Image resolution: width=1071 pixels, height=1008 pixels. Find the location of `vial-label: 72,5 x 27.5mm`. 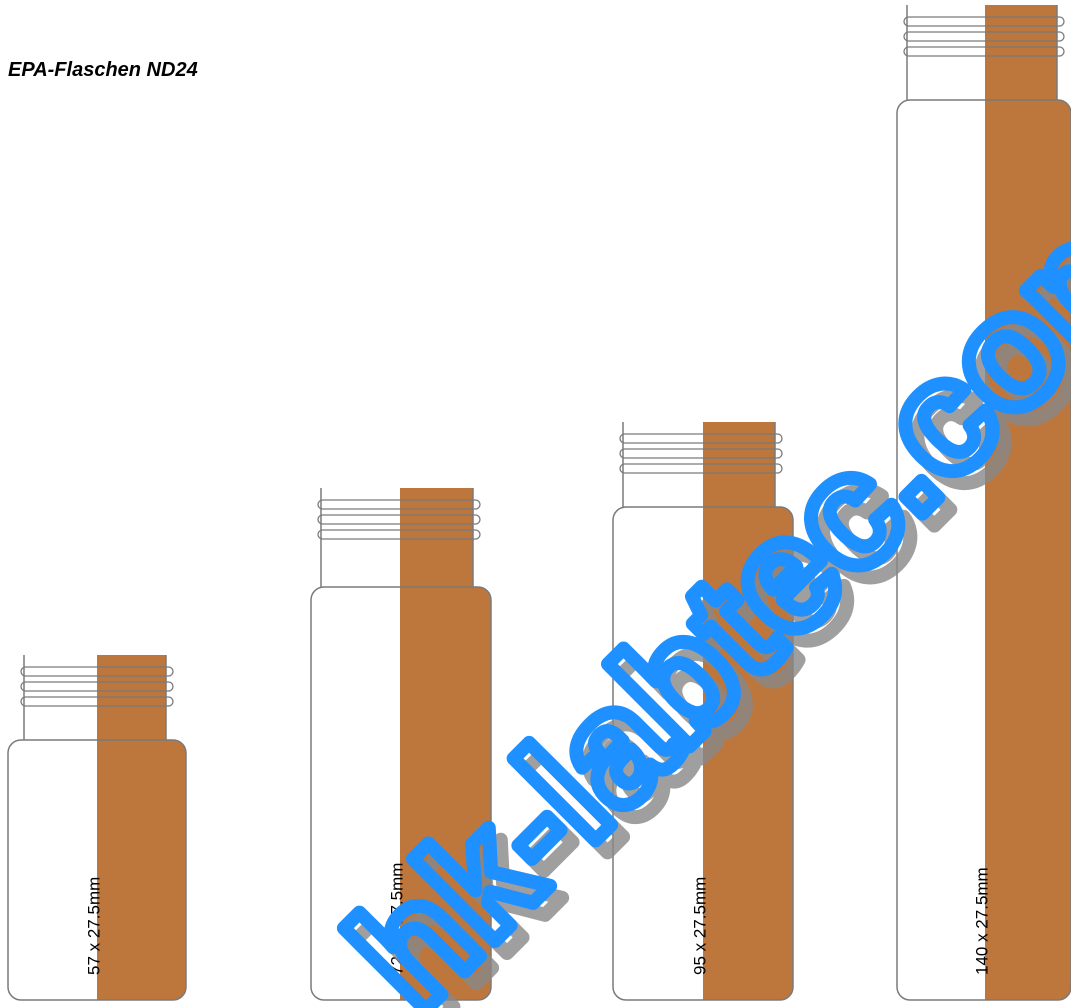

vial-label: 72,5 x 27.5mm is located at coordinates (396, 919).